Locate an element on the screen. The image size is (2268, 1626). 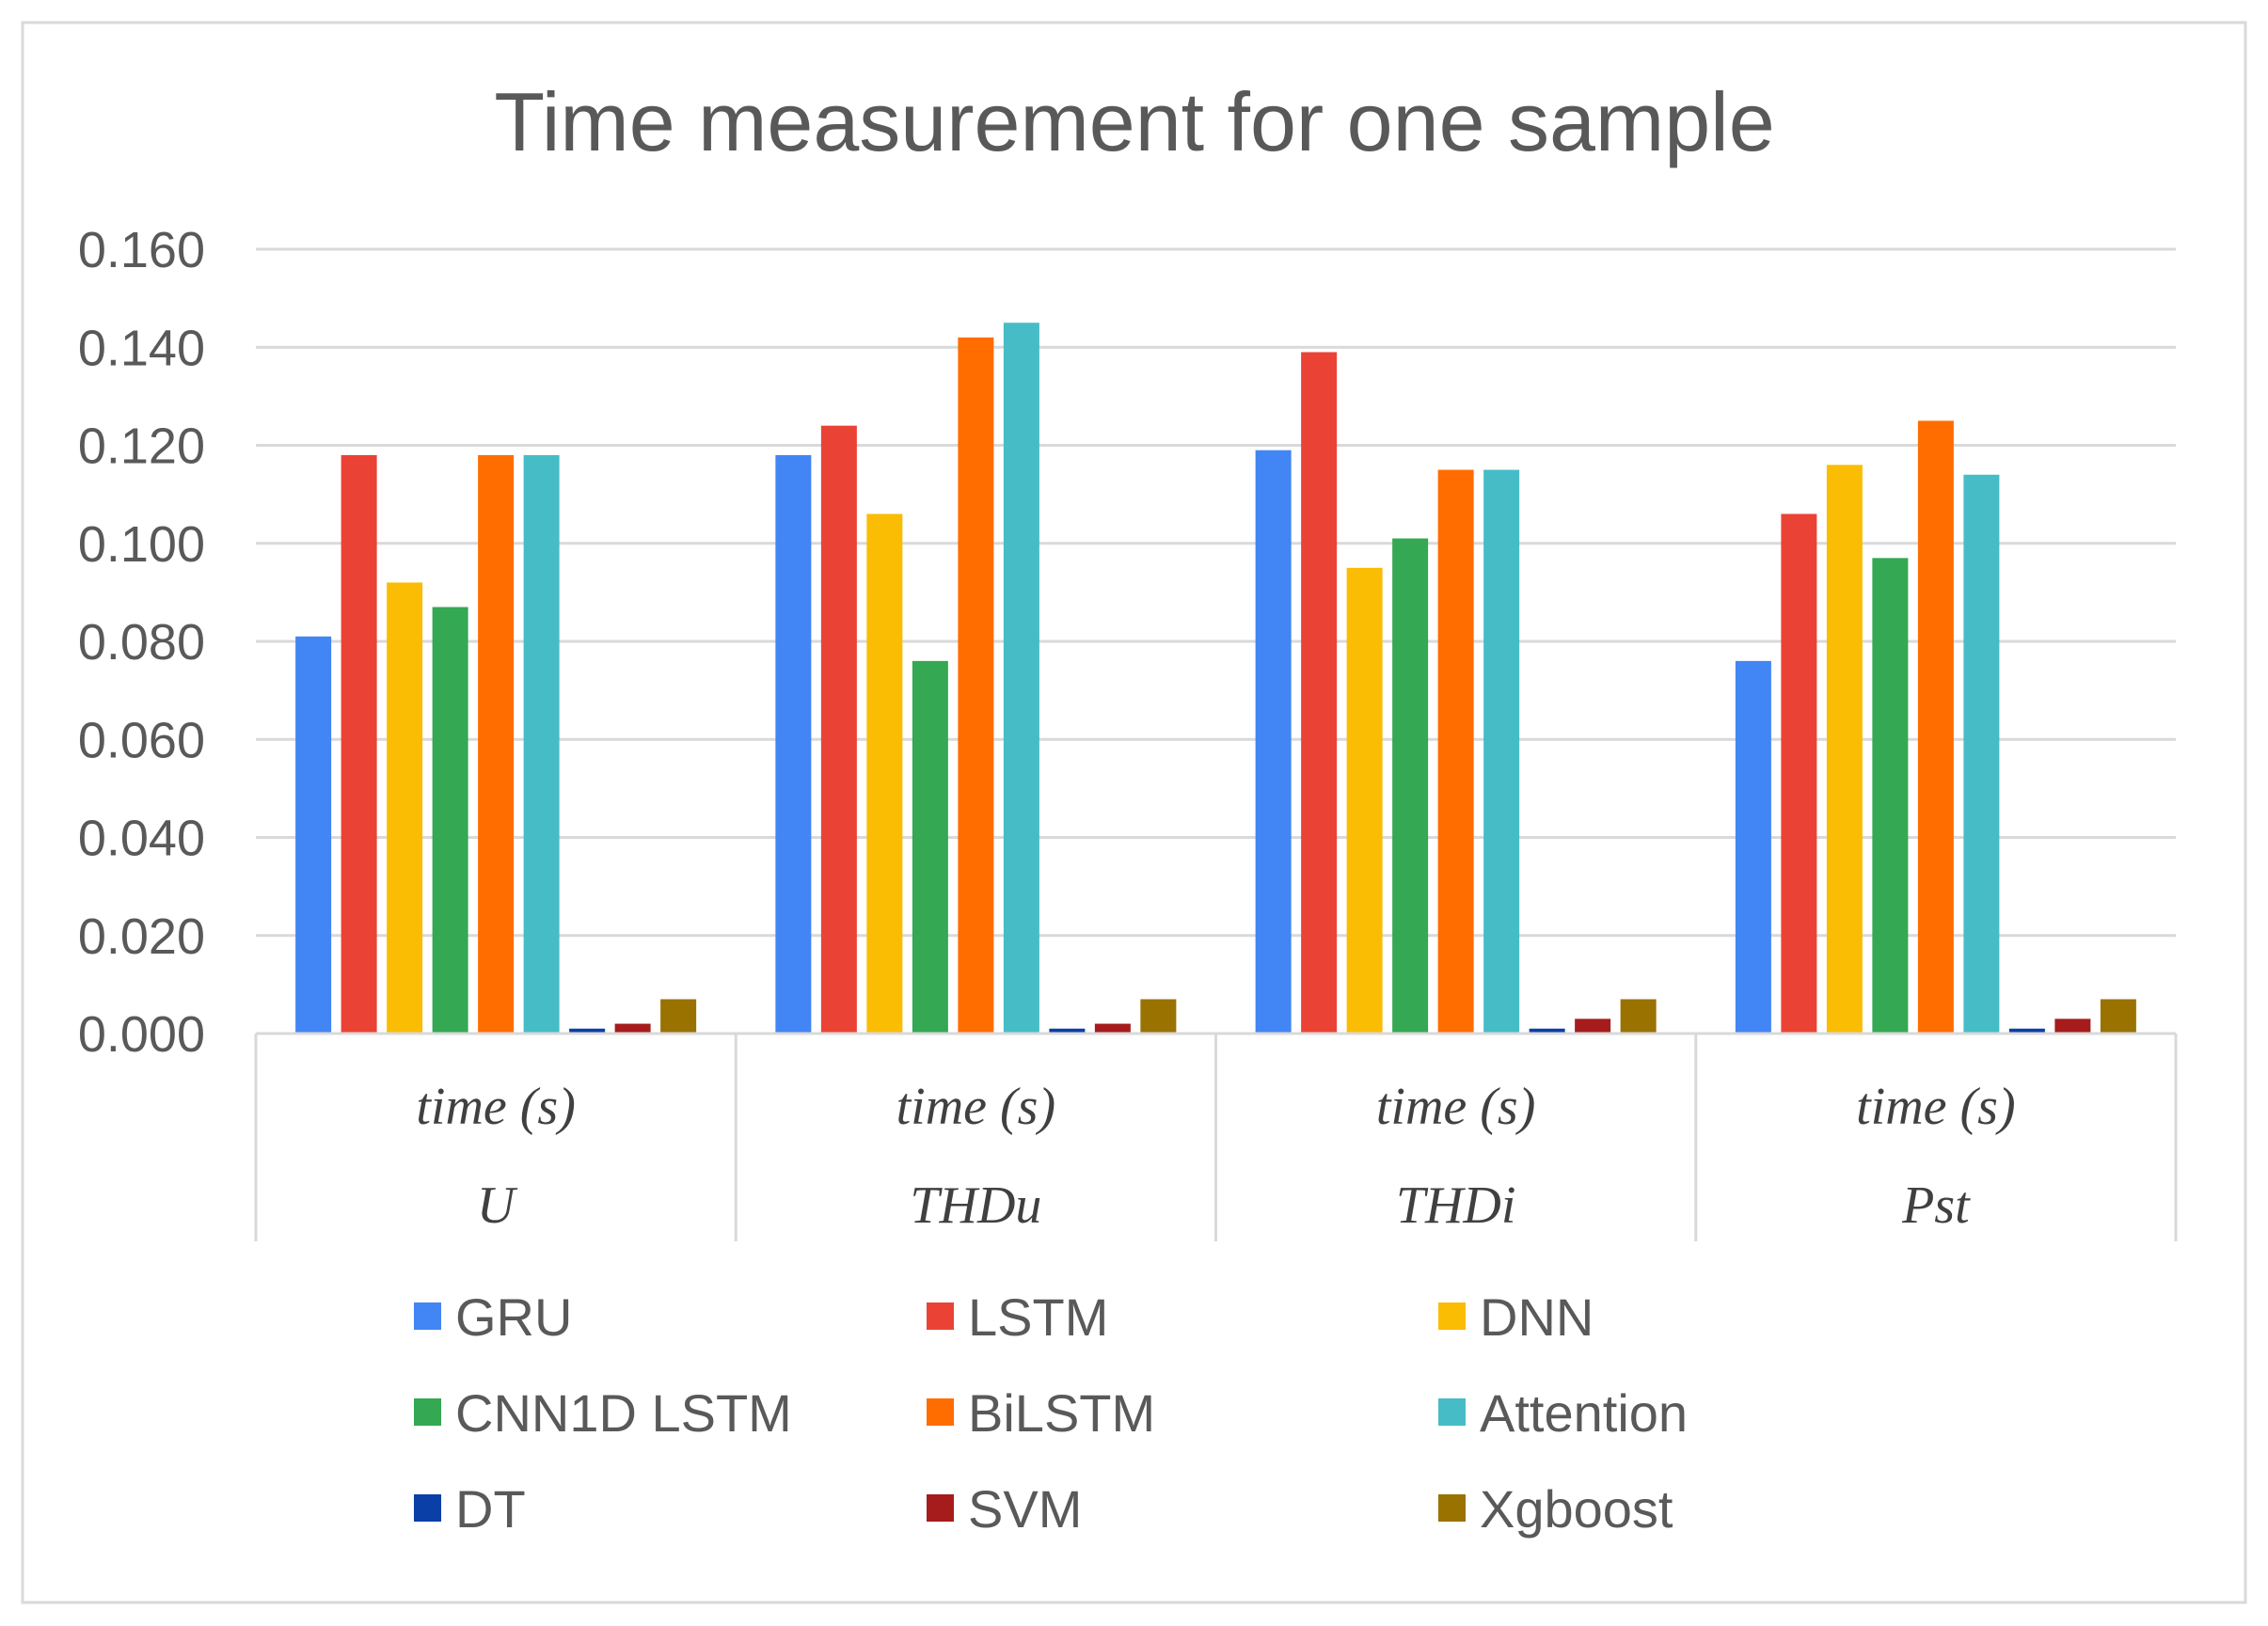
legend-label: BiLSTM is located at coordinates (1061, 1413).